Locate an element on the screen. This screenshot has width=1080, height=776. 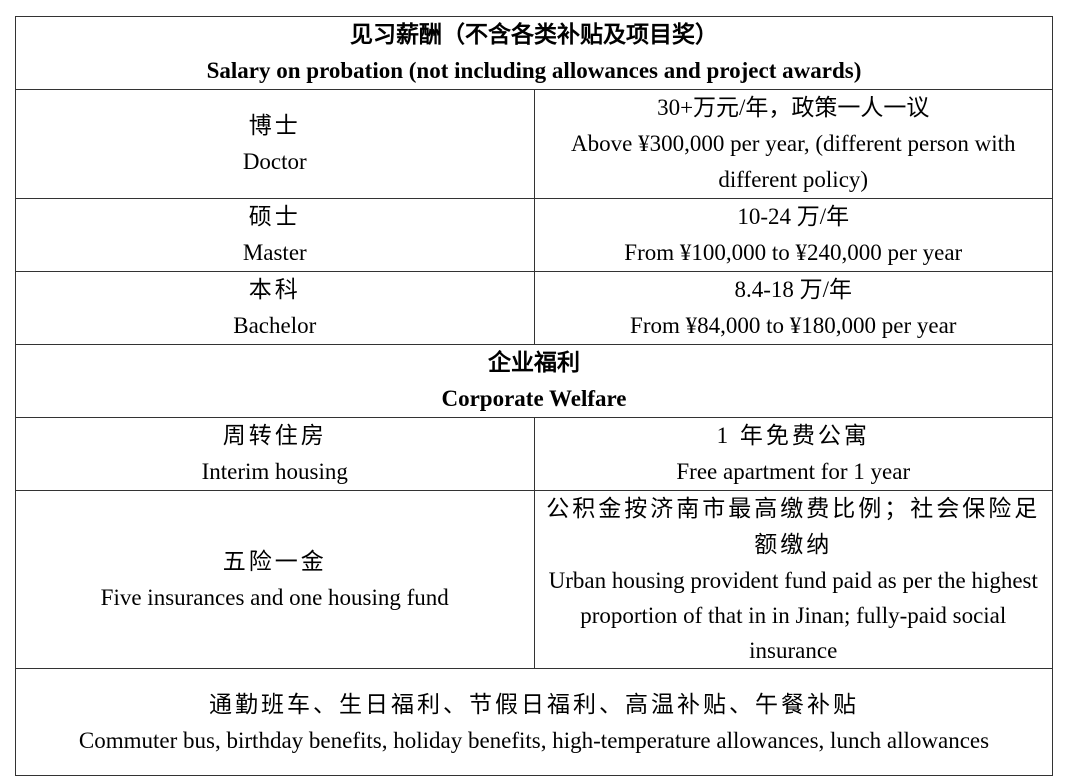
degree-en: Bachelor is located at coordinates (275, 325).